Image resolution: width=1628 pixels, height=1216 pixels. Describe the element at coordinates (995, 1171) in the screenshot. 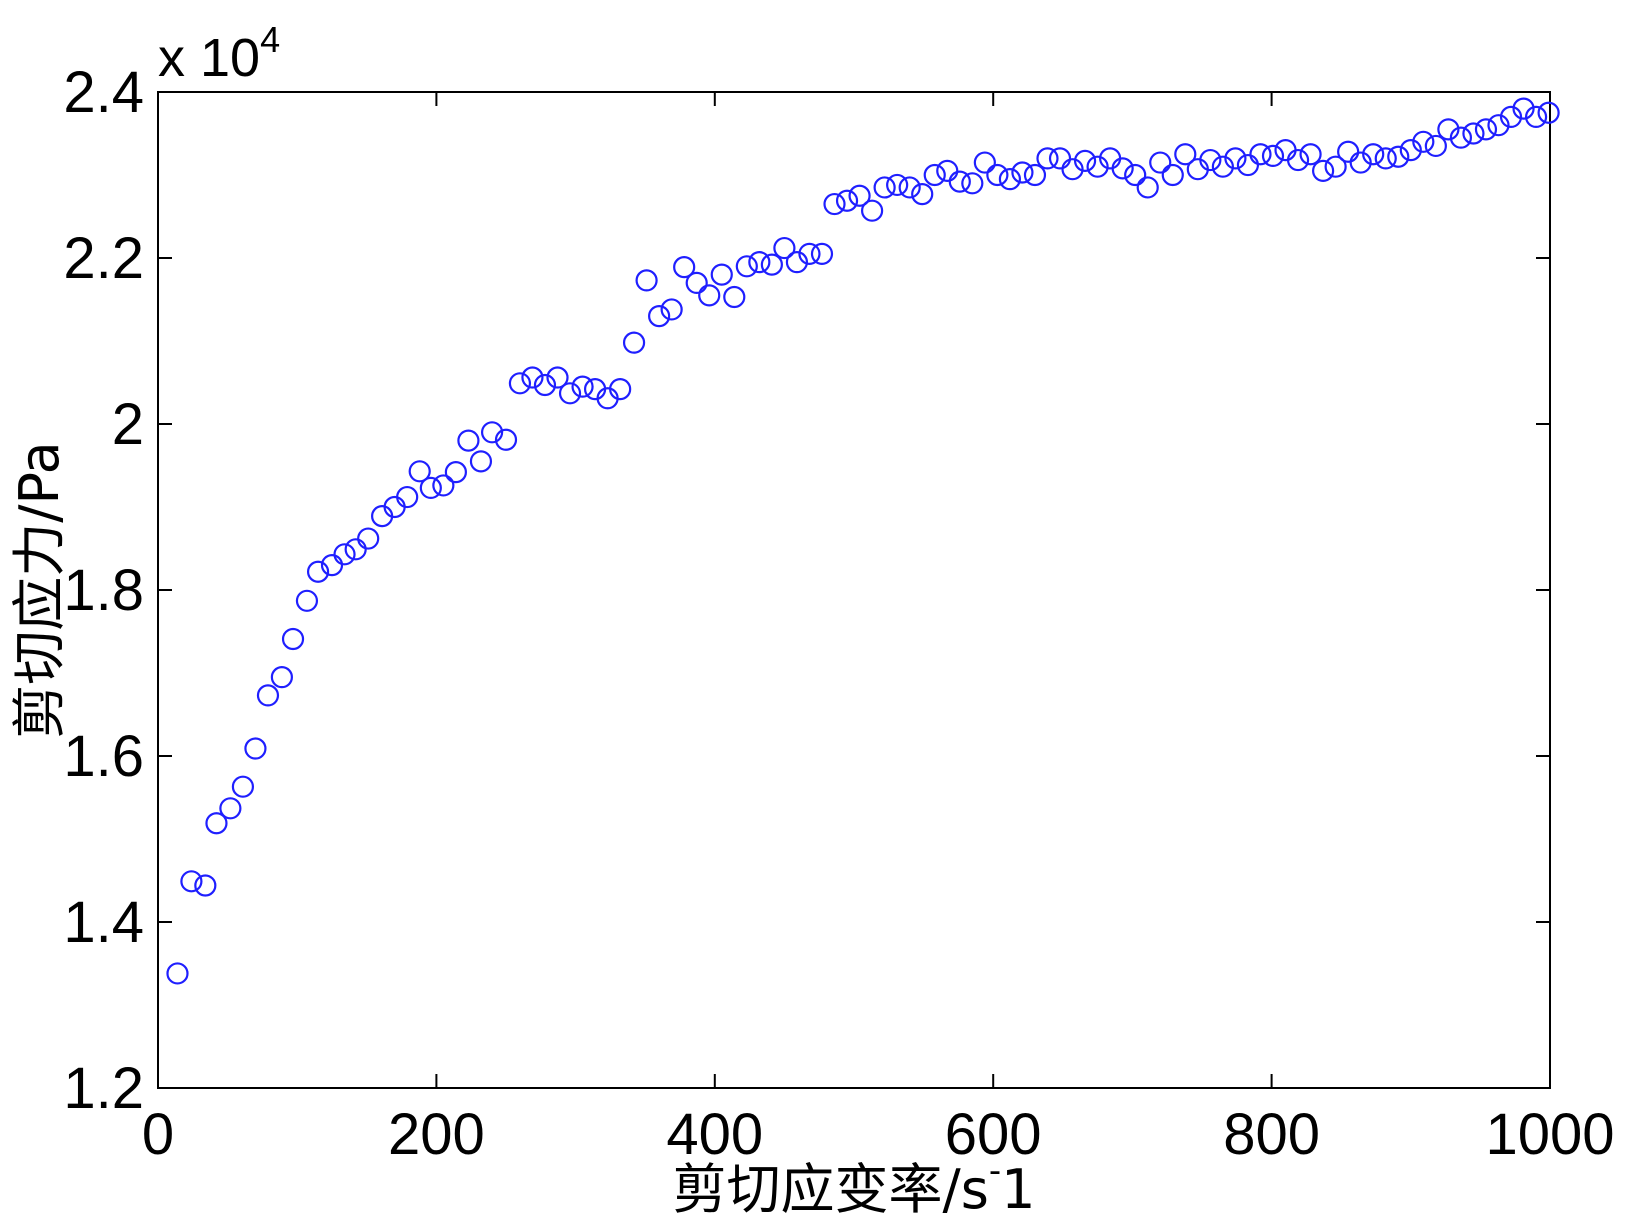

I see `x-axis-label-sup: -` at that location.